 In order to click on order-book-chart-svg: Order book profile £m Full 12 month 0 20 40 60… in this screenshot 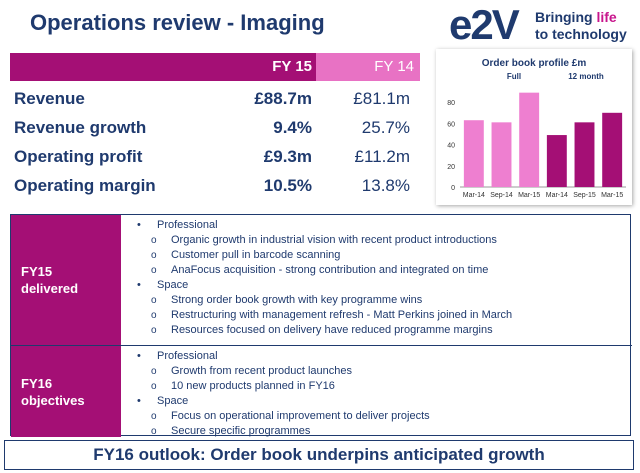, I will do `click(536, 128)`.